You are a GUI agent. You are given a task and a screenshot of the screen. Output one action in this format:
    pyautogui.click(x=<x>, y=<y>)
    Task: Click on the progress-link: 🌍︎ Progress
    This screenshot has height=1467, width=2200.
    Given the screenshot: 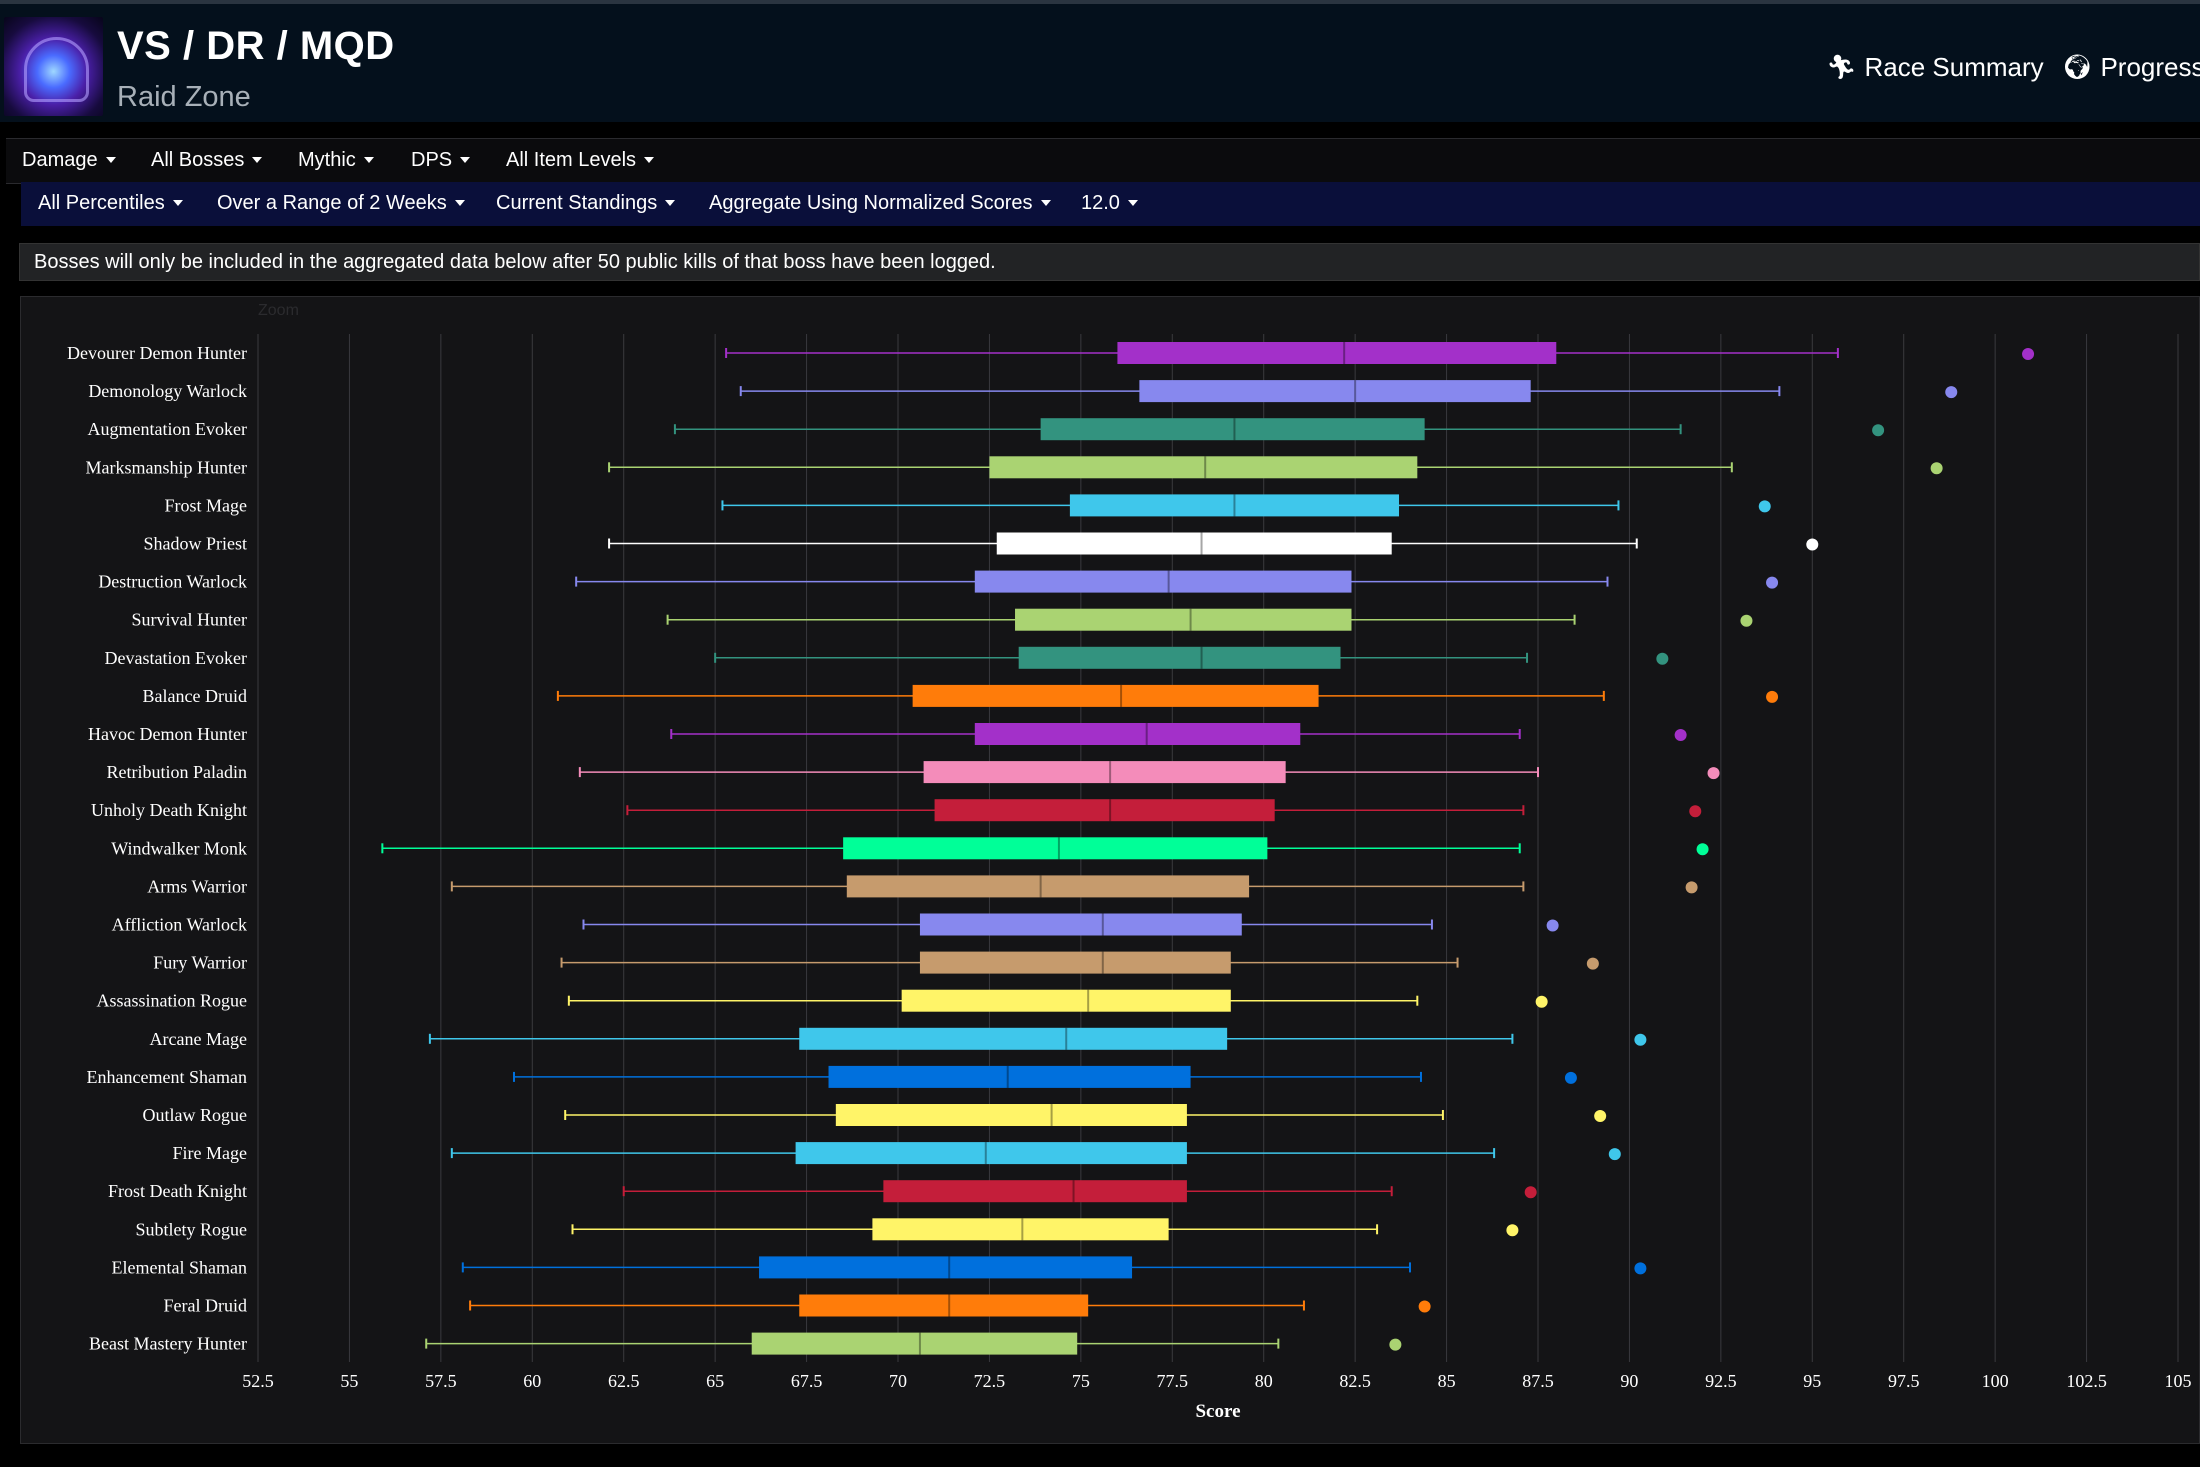 What is the action you would take?
    pyautogui.click(x=2131, y=67)
    